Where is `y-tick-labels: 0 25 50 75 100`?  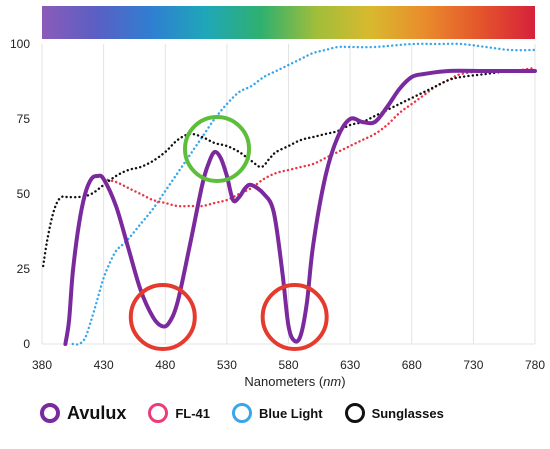 y-tick-labels: 0 25 50 75 100 is located at coordinates (20, 194).